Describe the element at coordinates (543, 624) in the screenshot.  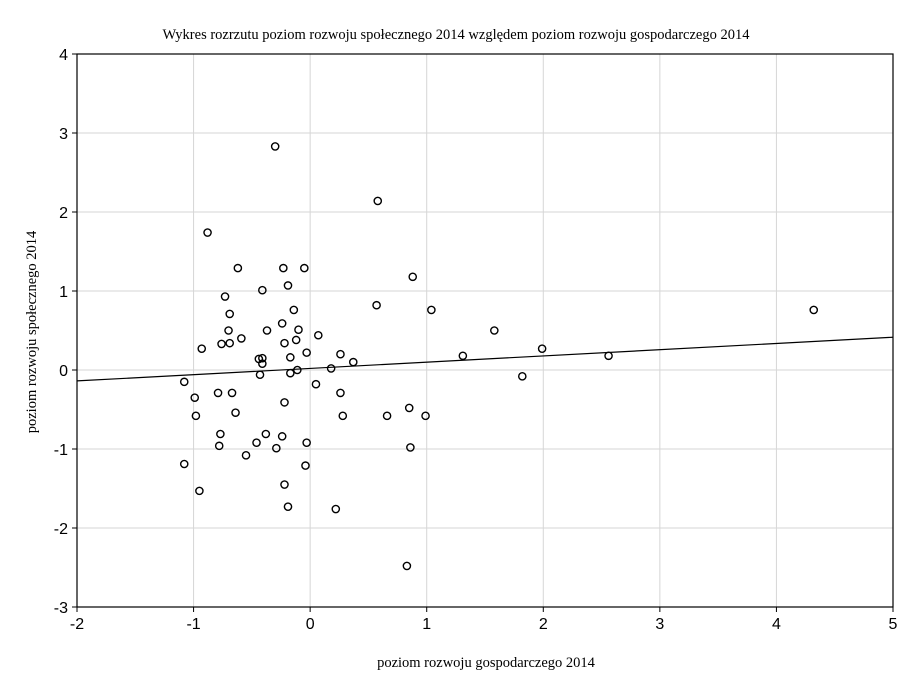
I see `x-tick-label: 2` at that location.